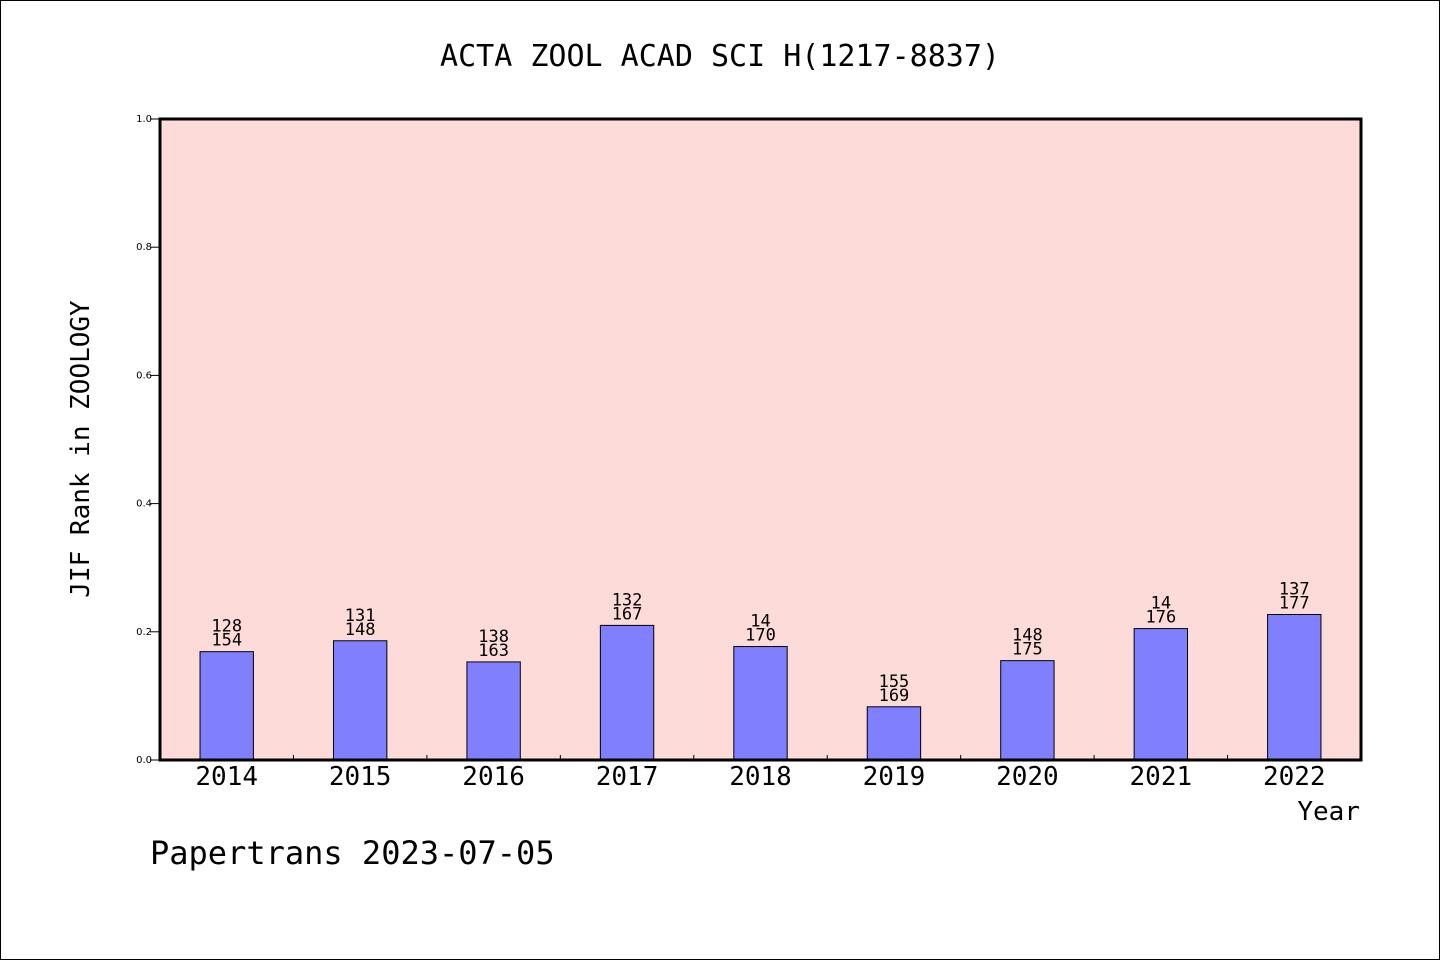 The width and height of the screenshot is (1440, 960). Describe the element at coordinates (226, 627) in the screenshot. I see `rank-label-2014: 128` at that location.